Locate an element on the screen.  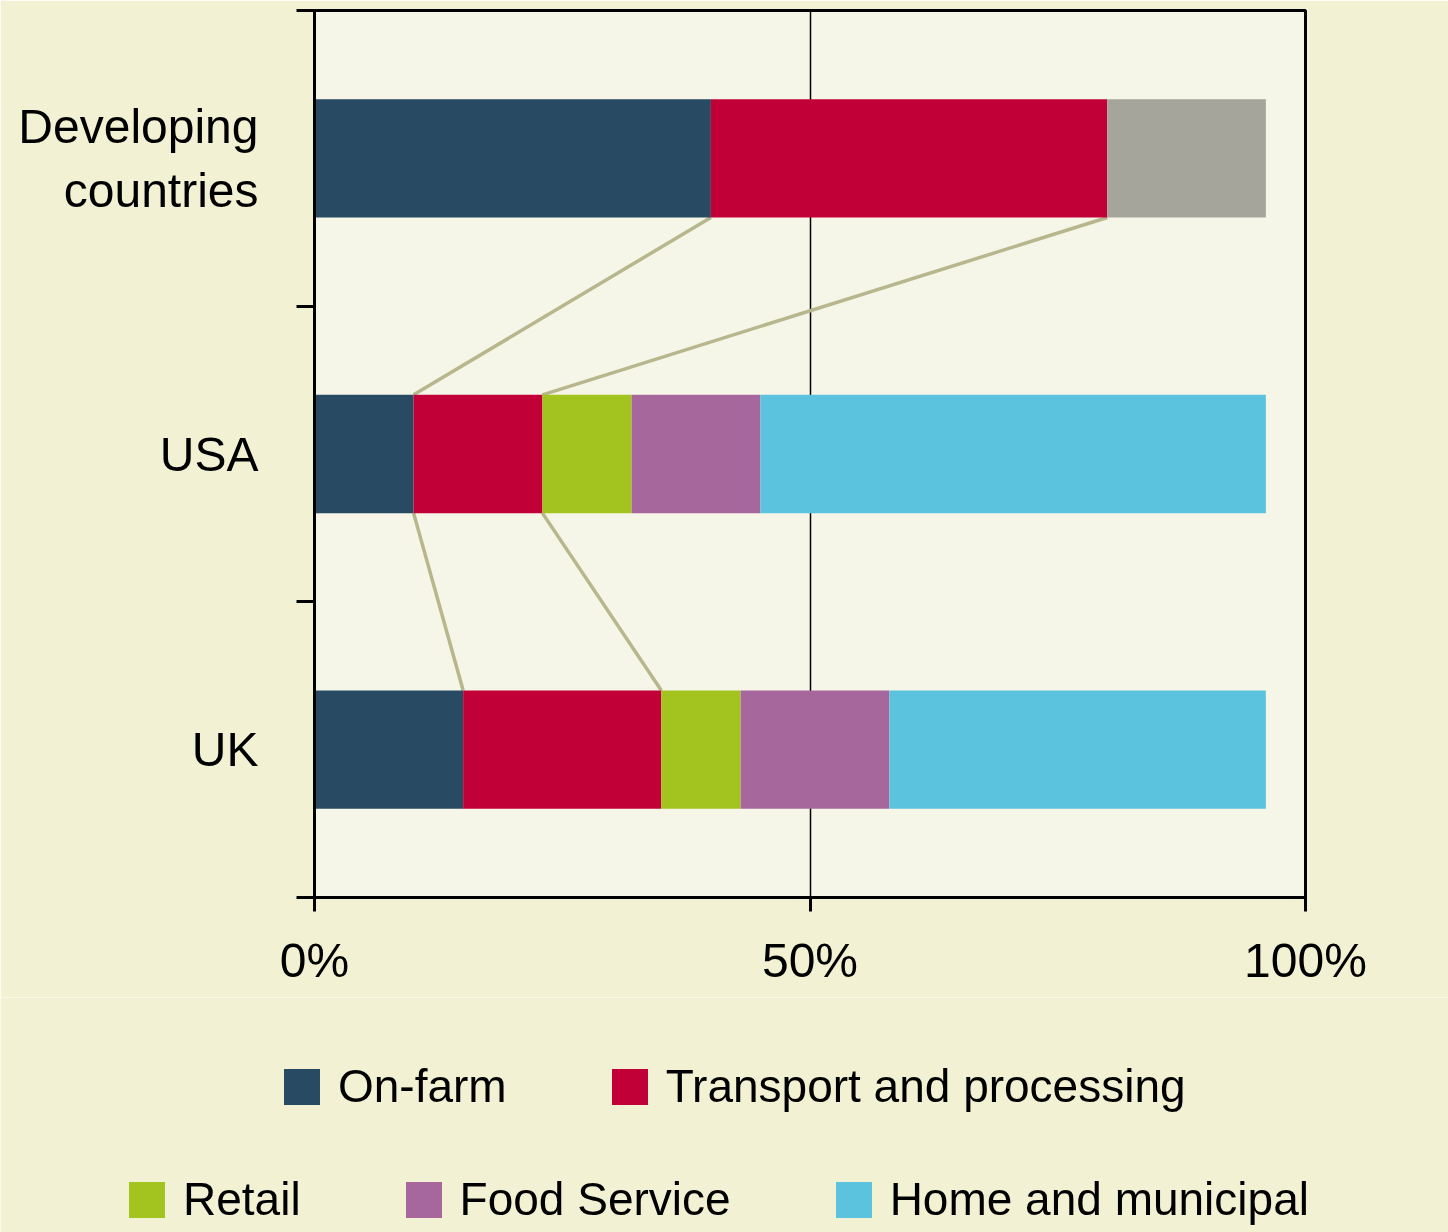
x-tick-label: 50% is located at coordinates (810, 960).